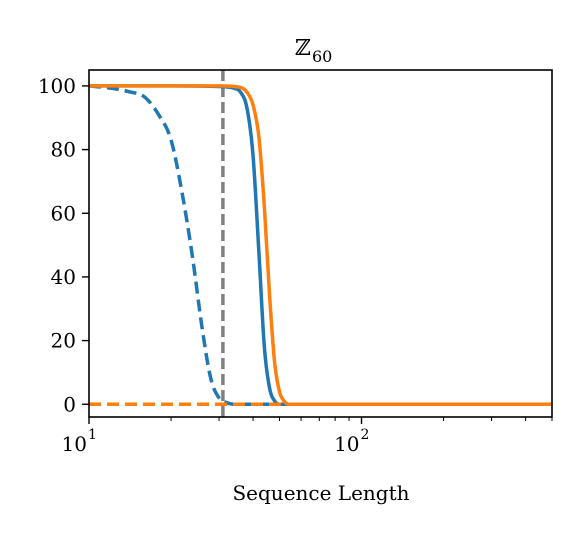  Describe the element at coordinates (320, 493) in the screenshot. I see `x-axis-title: Sequence Length` at that location.